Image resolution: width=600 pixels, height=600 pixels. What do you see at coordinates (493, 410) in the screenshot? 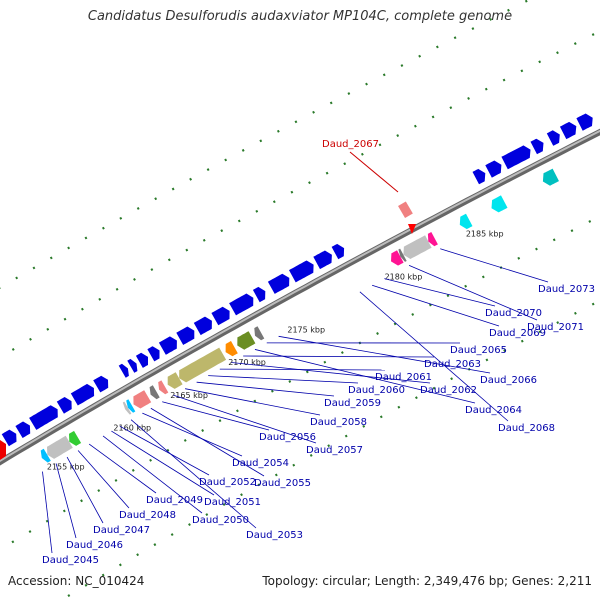
I see `gene-label-Daud_2064: Daud_2064` at bounding box center [493, 410].